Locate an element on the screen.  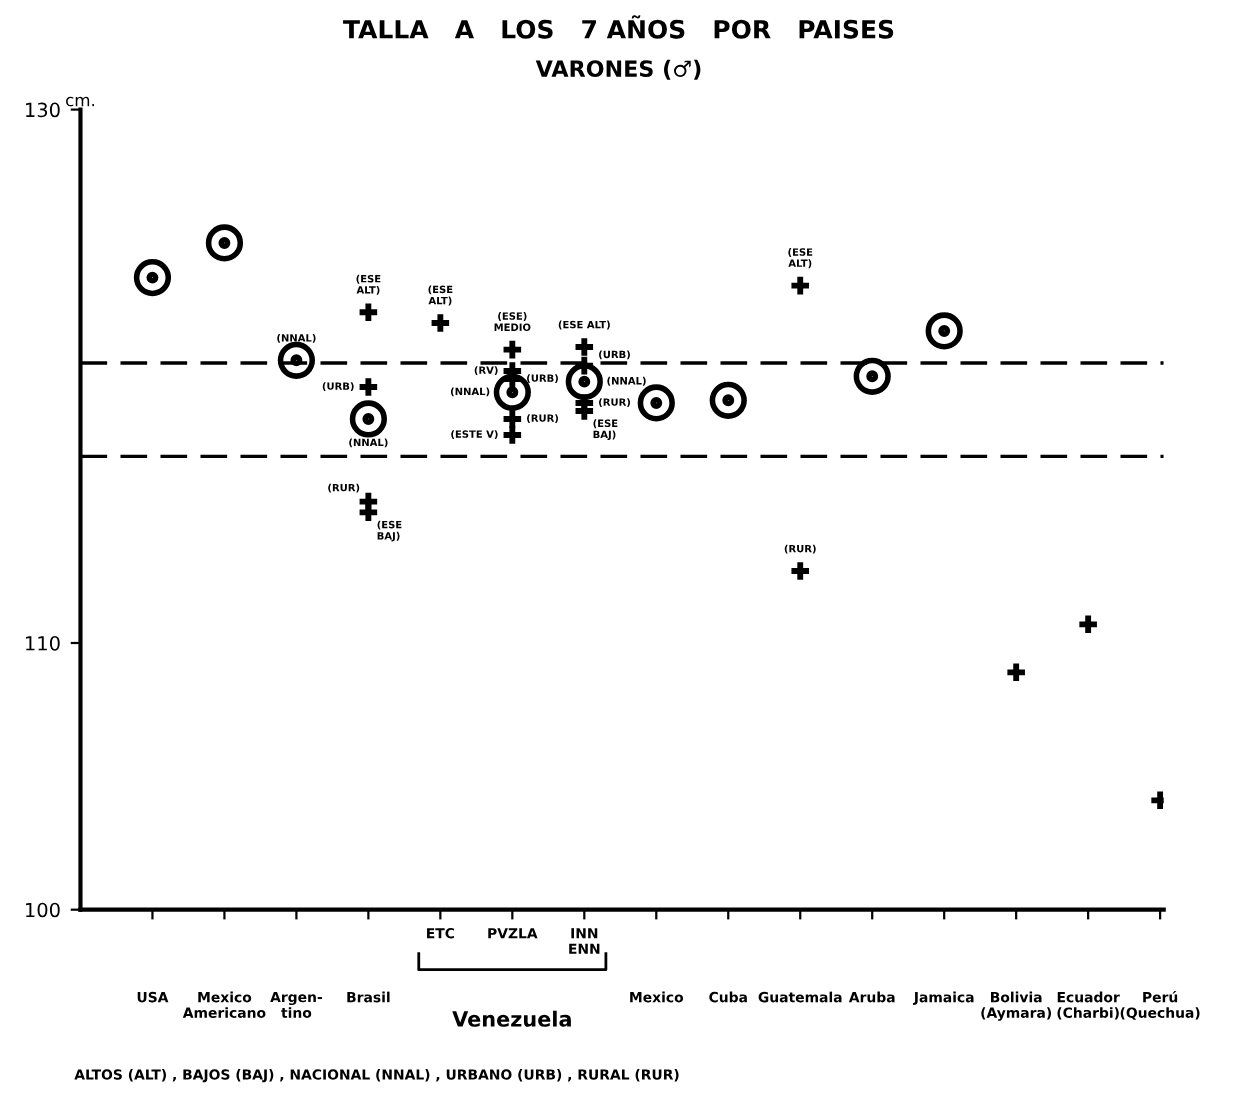
y-tick-label: 130 is located at coordinates (43, 110).